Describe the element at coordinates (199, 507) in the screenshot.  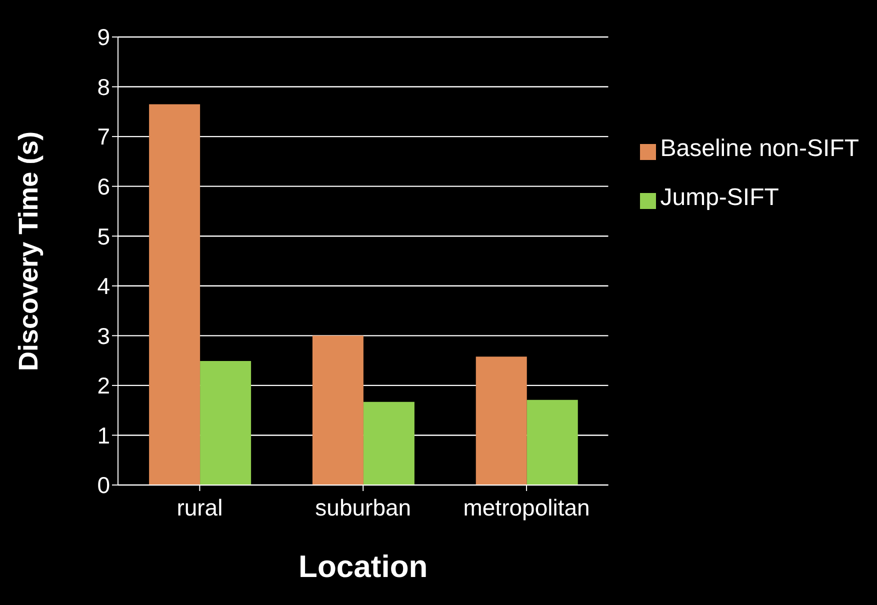
I see `x-tick-label: rural` at that location.